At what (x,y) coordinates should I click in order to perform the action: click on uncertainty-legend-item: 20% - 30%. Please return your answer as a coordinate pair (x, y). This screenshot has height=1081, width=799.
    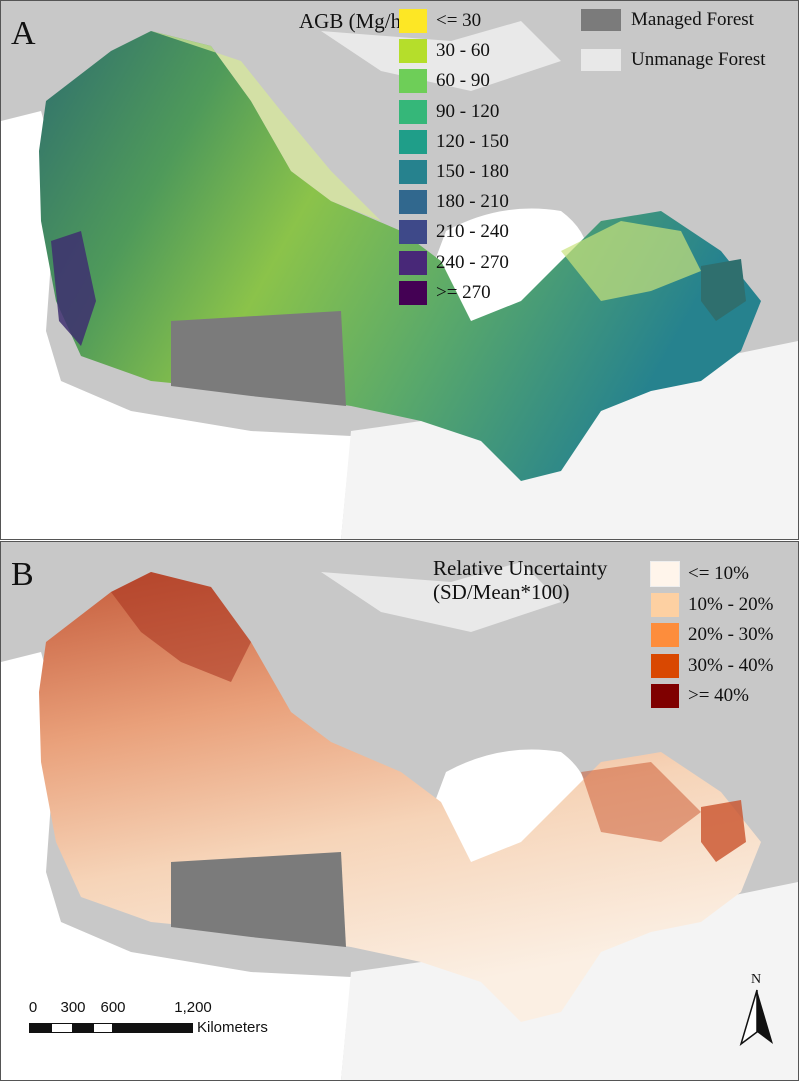
    Looking at the image, I should click on (712, 635).